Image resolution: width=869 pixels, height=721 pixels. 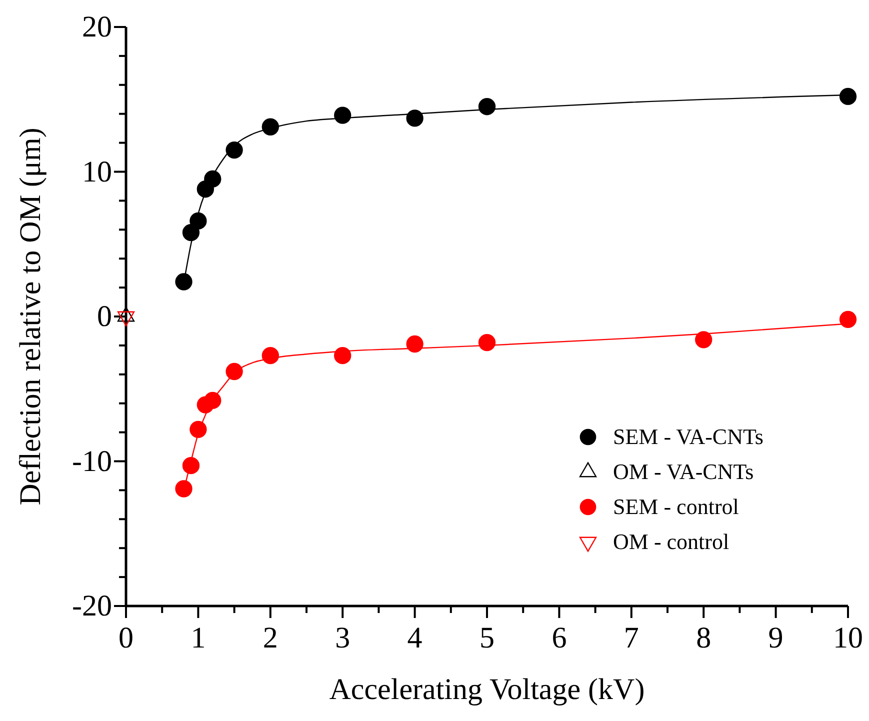 I want to click on legend-label: OM - VA-CNTs, so click(x=683, y=471).